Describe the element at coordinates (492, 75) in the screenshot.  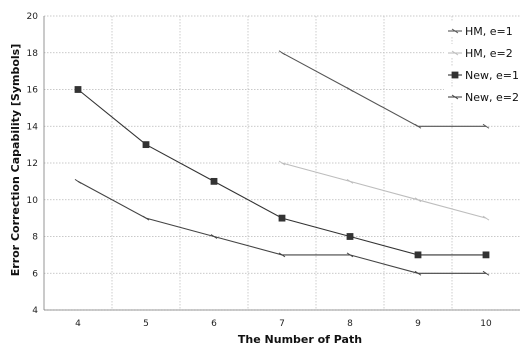
I see `legend-label: New, e=1` at that location.